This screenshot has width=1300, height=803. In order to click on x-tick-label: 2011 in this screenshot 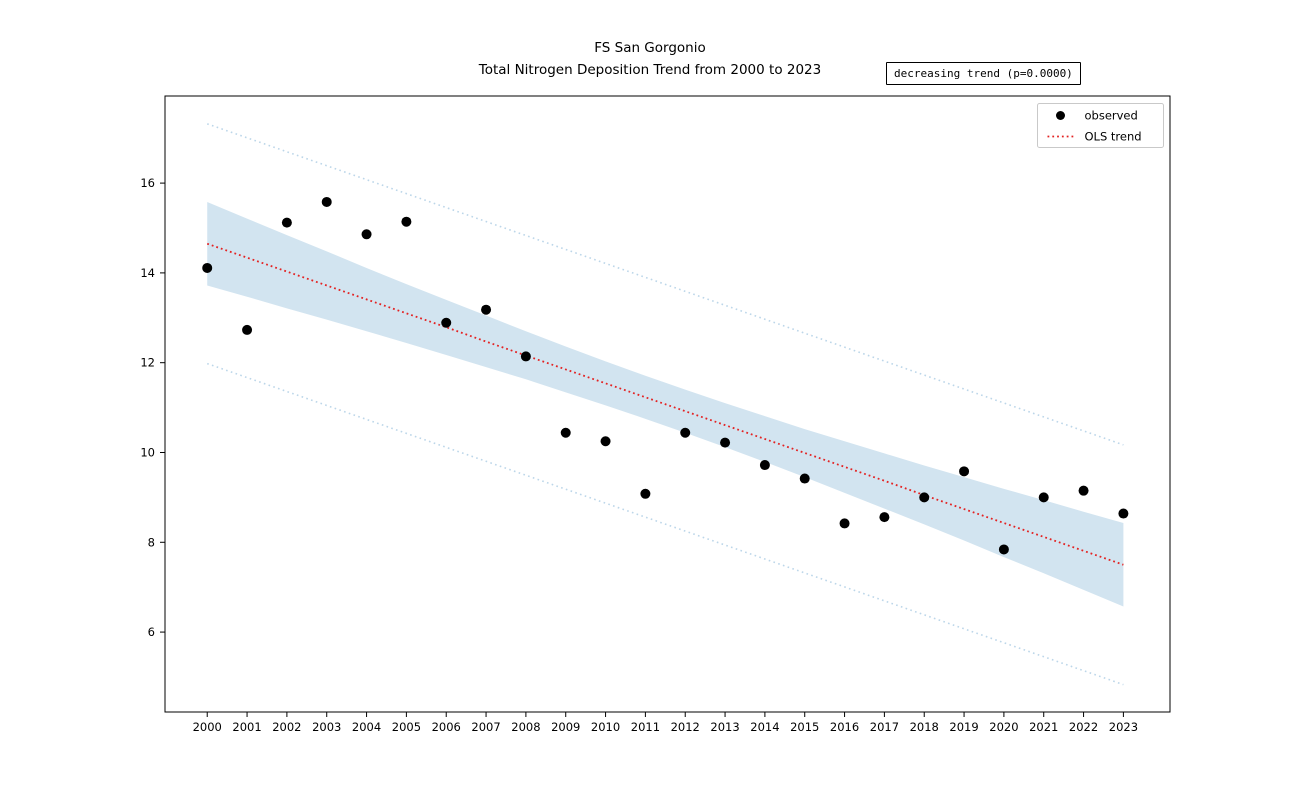, I will do `click(645, 727)`.